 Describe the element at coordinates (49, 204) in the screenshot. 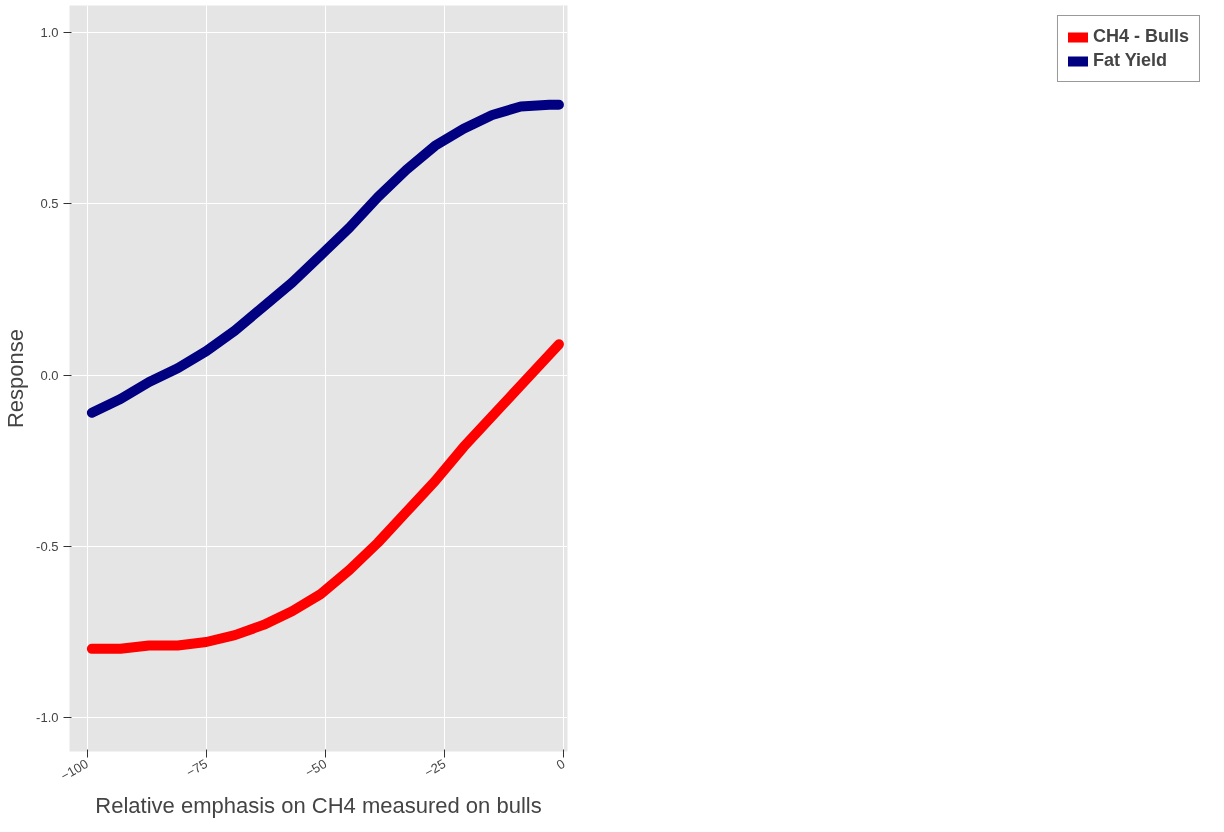

I see `y-tick-label: 0.5` at that location.